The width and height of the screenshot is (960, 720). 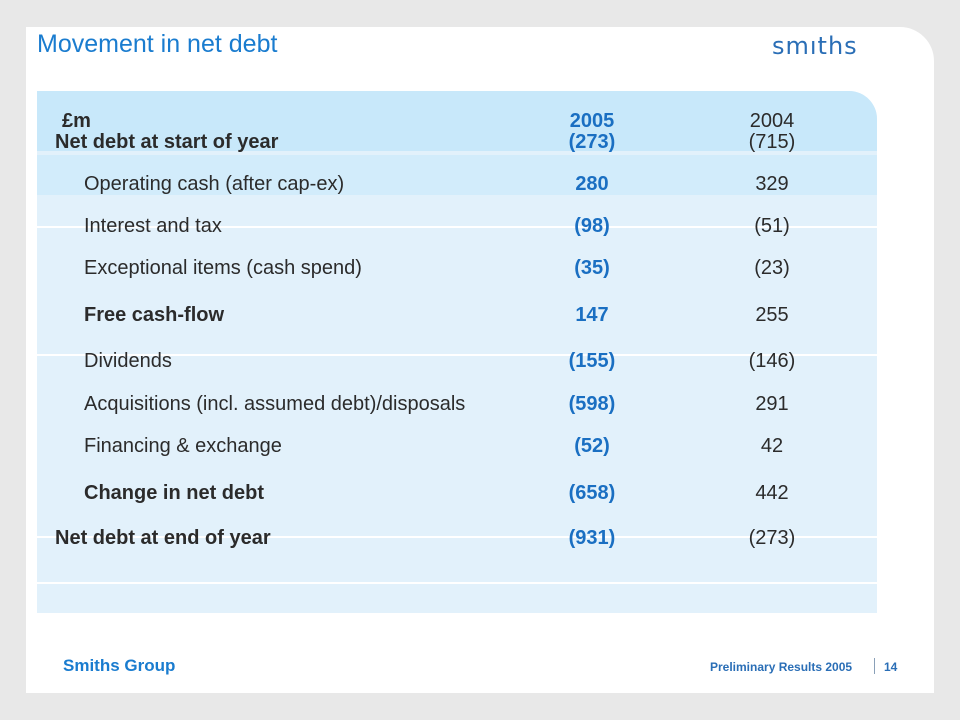 I want to click on value-2005: (273), so click(x=592, y=142).